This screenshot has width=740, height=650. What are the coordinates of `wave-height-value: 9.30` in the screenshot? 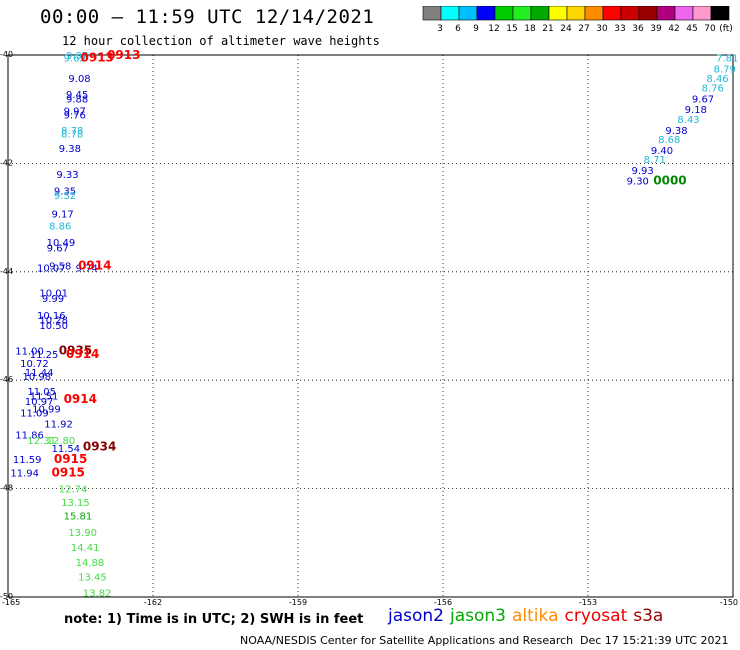 It's located at (638, 182).